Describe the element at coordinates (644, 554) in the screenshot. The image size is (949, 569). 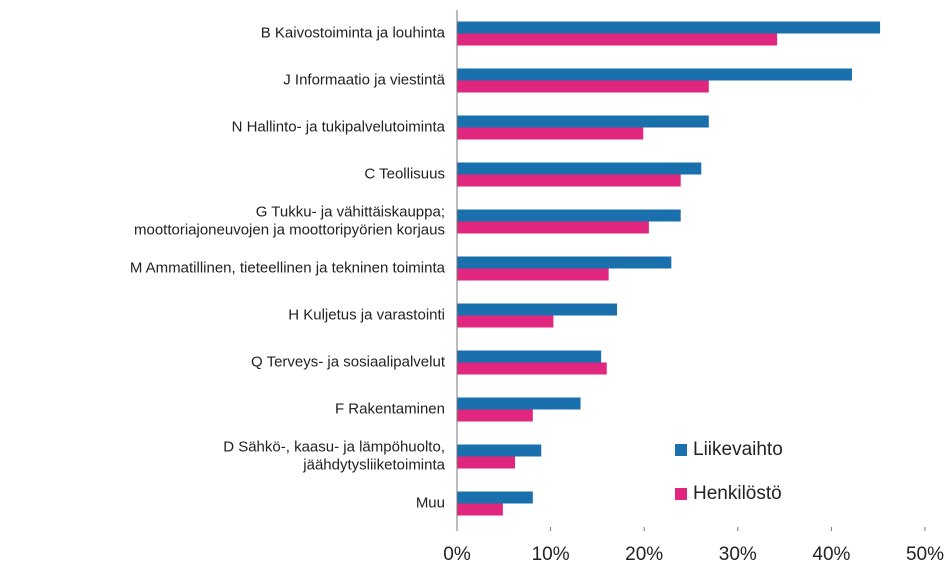
I see `x-tick-label: 20%` at that location.